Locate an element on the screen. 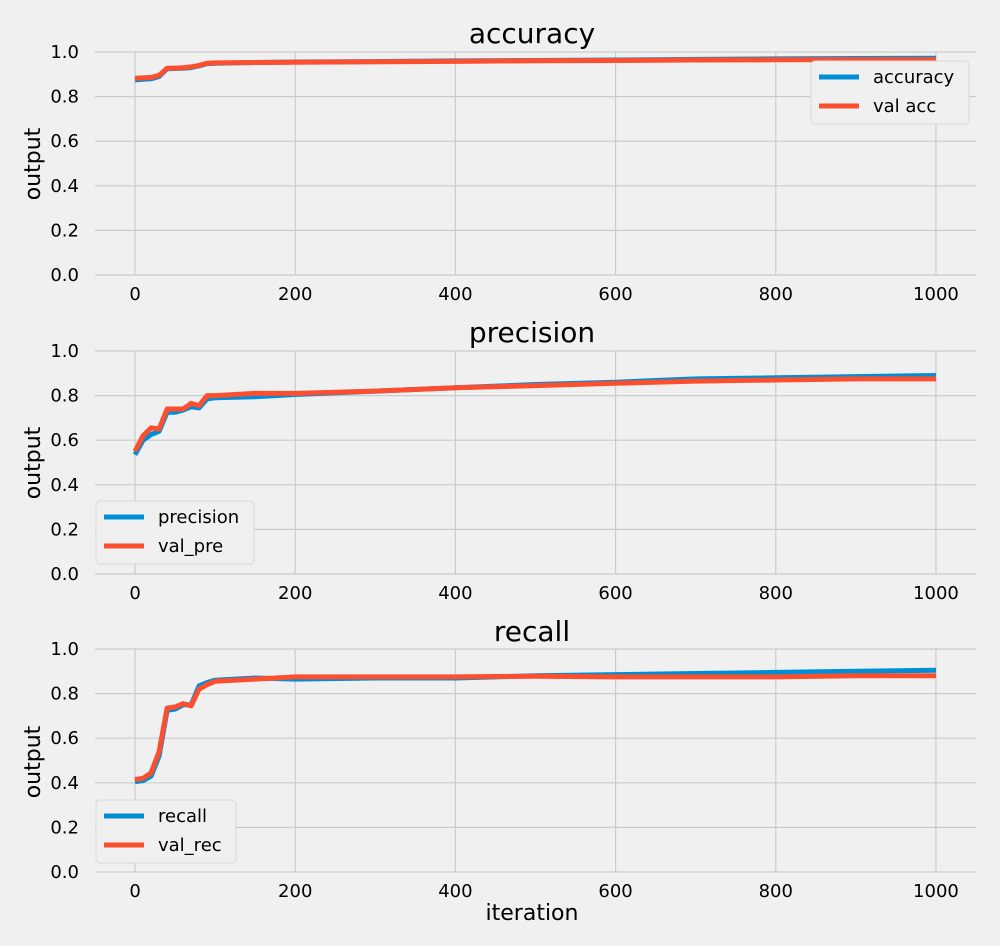  panel-title: accuracy is located at coordinates (532, 33).